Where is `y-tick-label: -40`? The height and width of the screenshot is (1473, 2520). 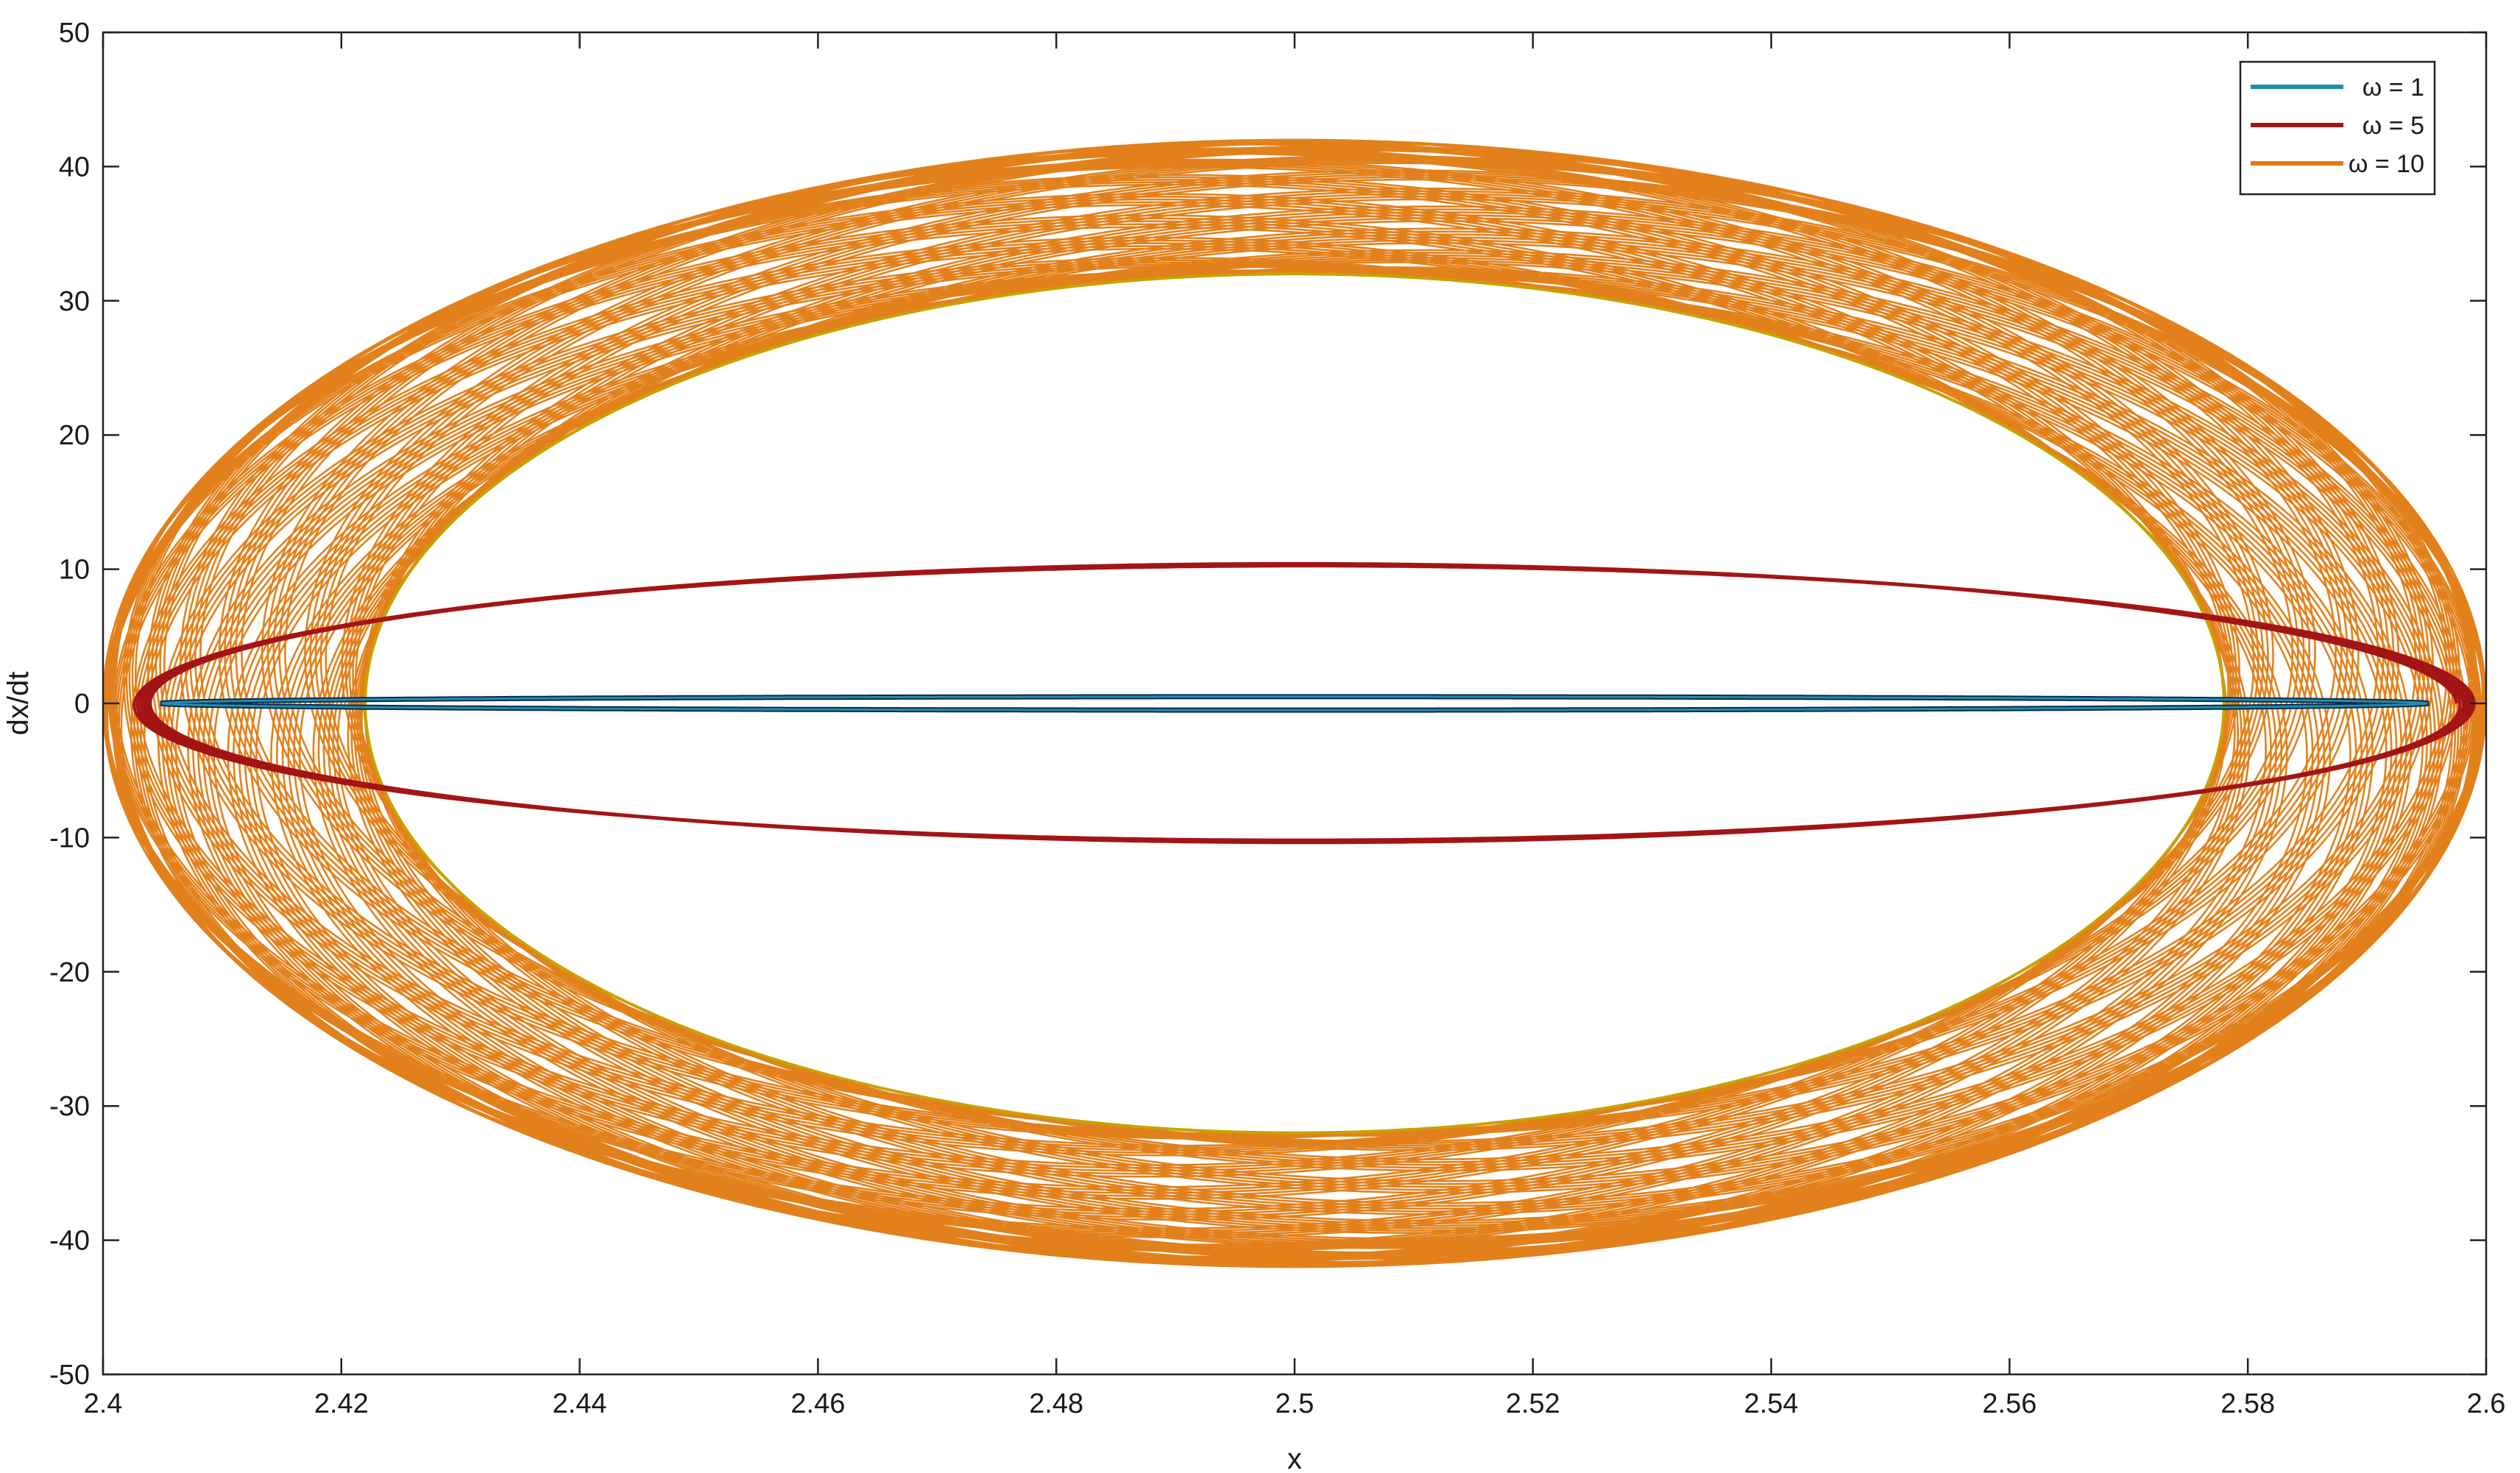
y-tick-label: -40 is located at coordinates (69, 1241).